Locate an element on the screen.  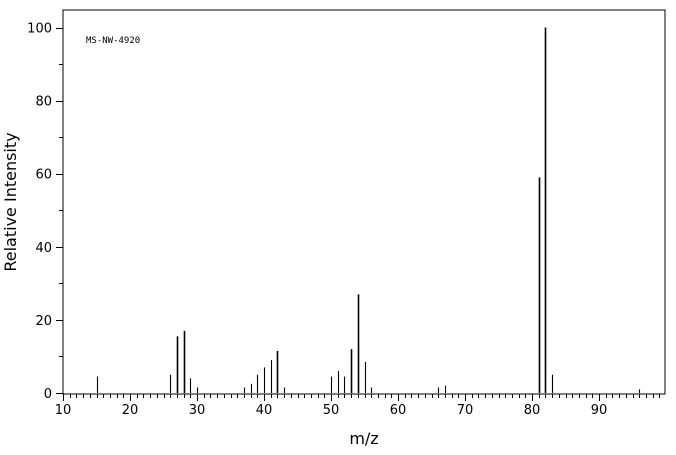
y-tick-label: 0 is located at coordinates (48, 394).